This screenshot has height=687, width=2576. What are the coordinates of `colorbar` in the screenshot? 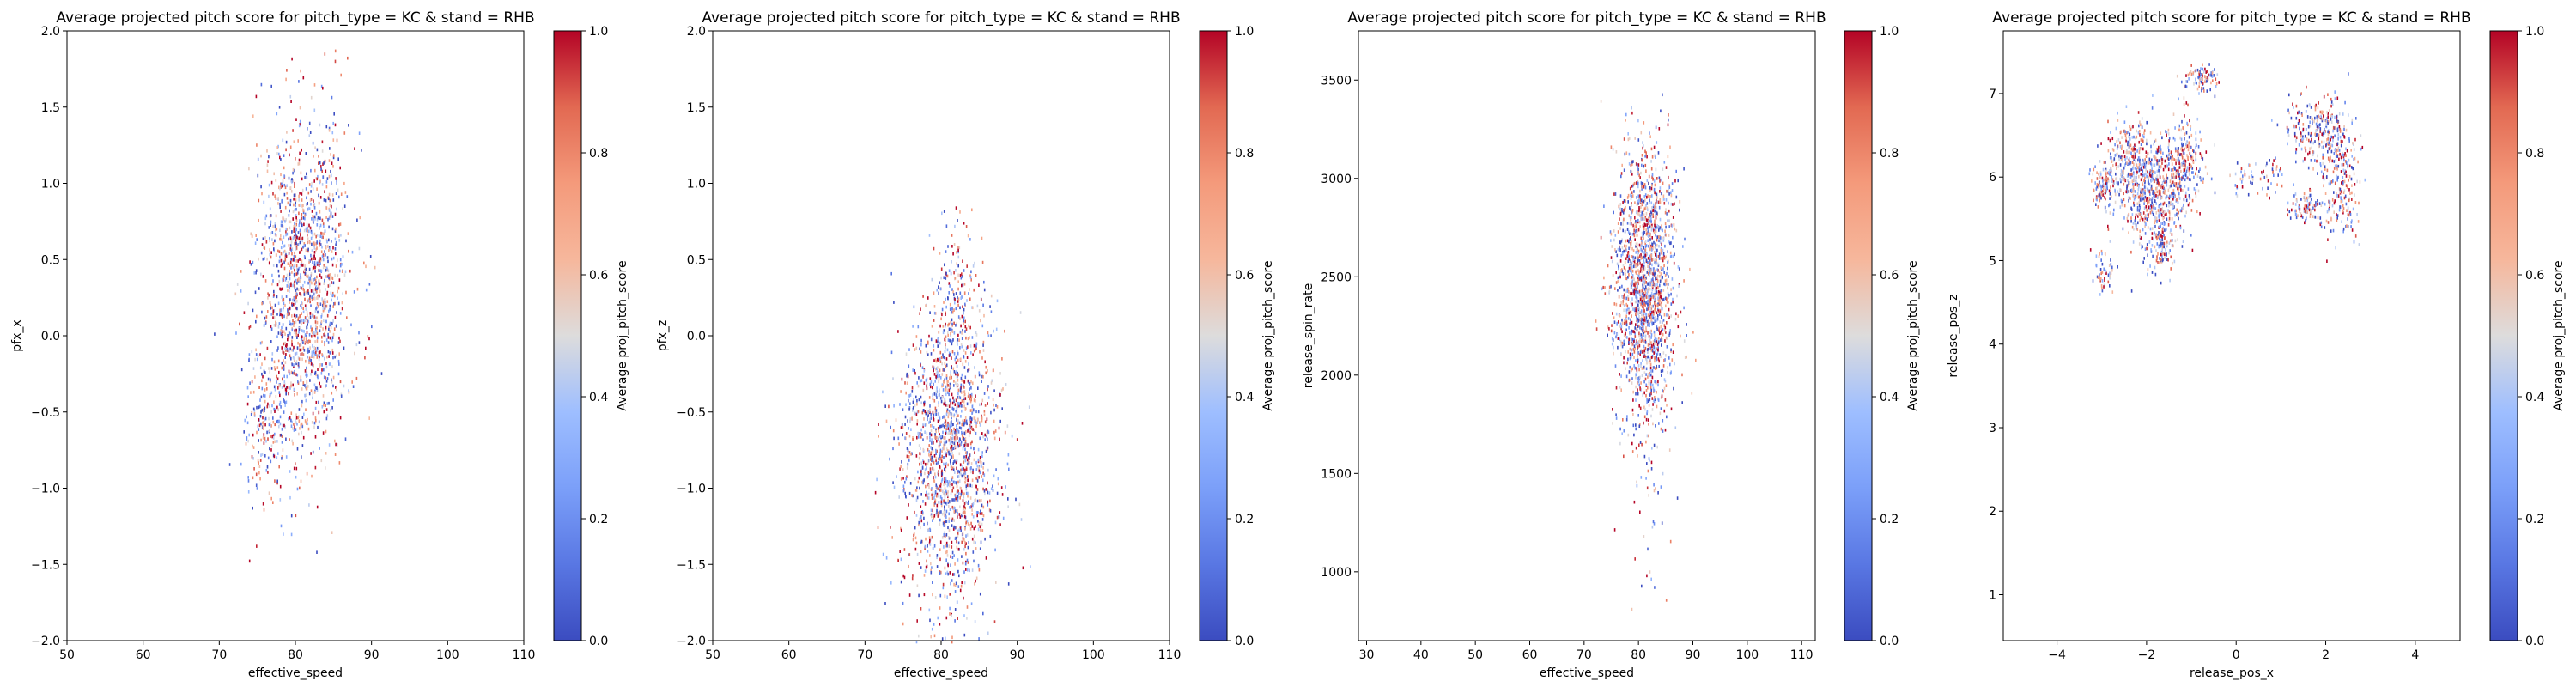 It's located at (1213, 335).